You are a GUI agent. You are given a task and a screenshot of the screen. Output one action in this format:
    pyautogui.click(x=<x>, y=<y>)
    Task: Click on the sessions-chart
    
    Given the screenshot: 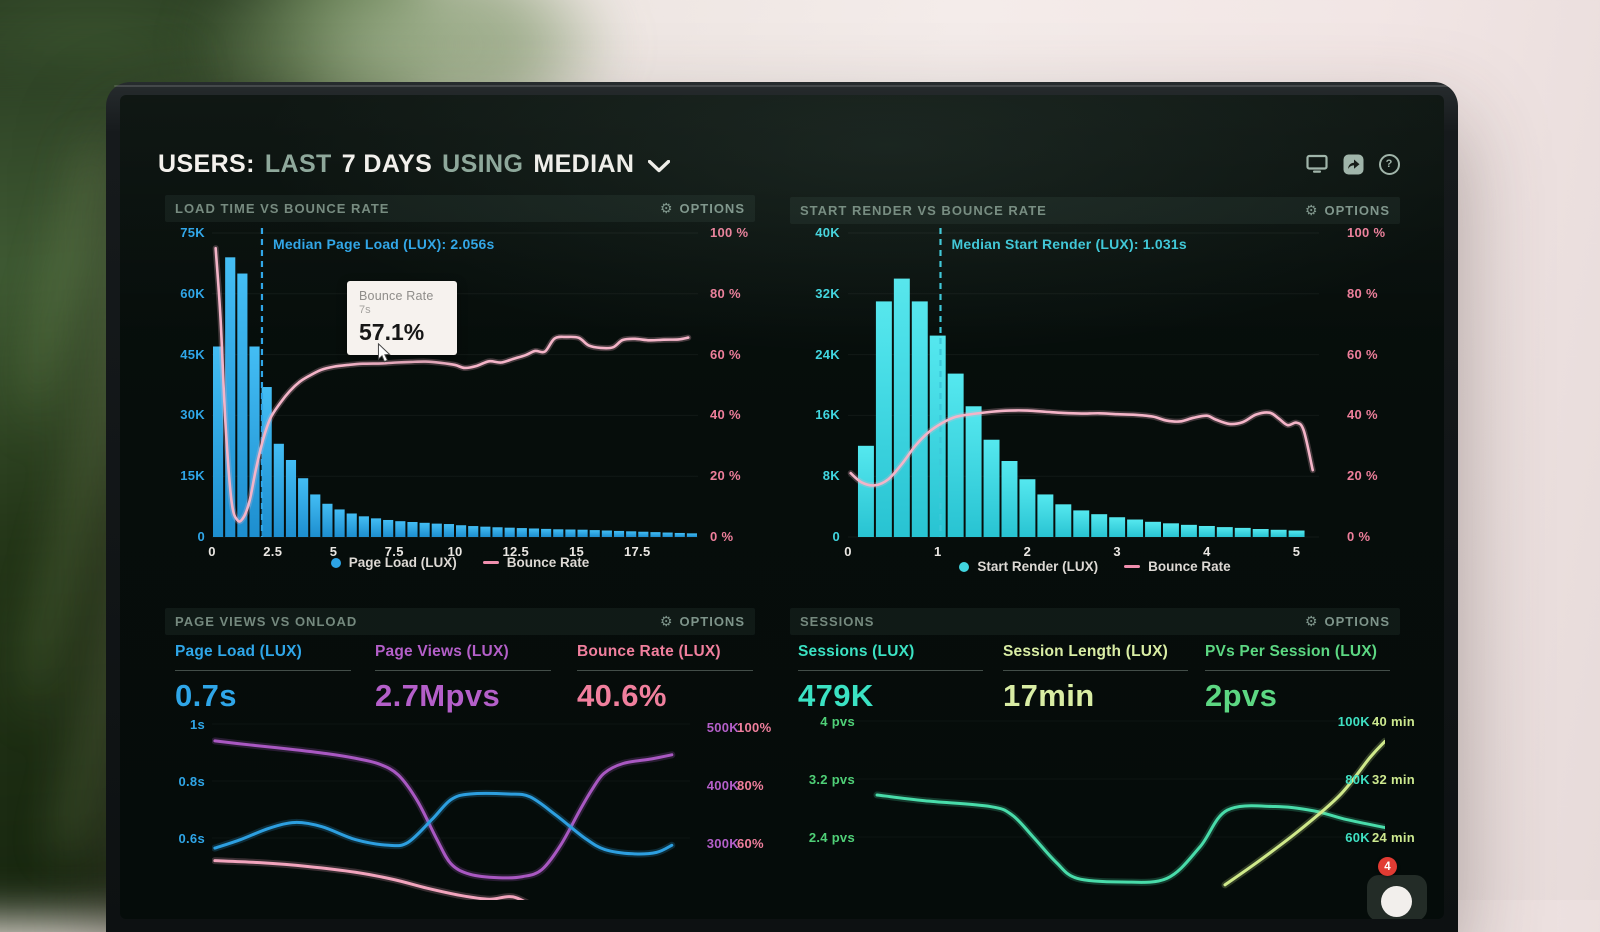 What is the action you would take?
    pyautogui.click(x=1111, y=804)
    